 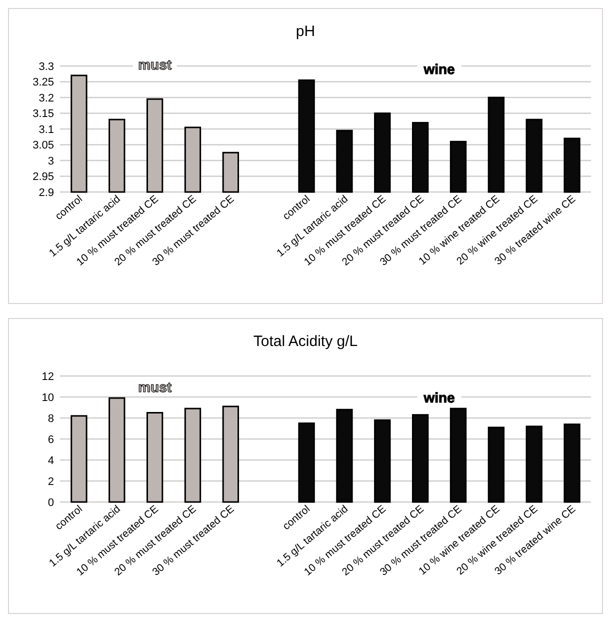 What do you see at coordinates (46, 192) in the screenshot?
I see `y-tick-label: 2.9` at bounding box center [46, 192].